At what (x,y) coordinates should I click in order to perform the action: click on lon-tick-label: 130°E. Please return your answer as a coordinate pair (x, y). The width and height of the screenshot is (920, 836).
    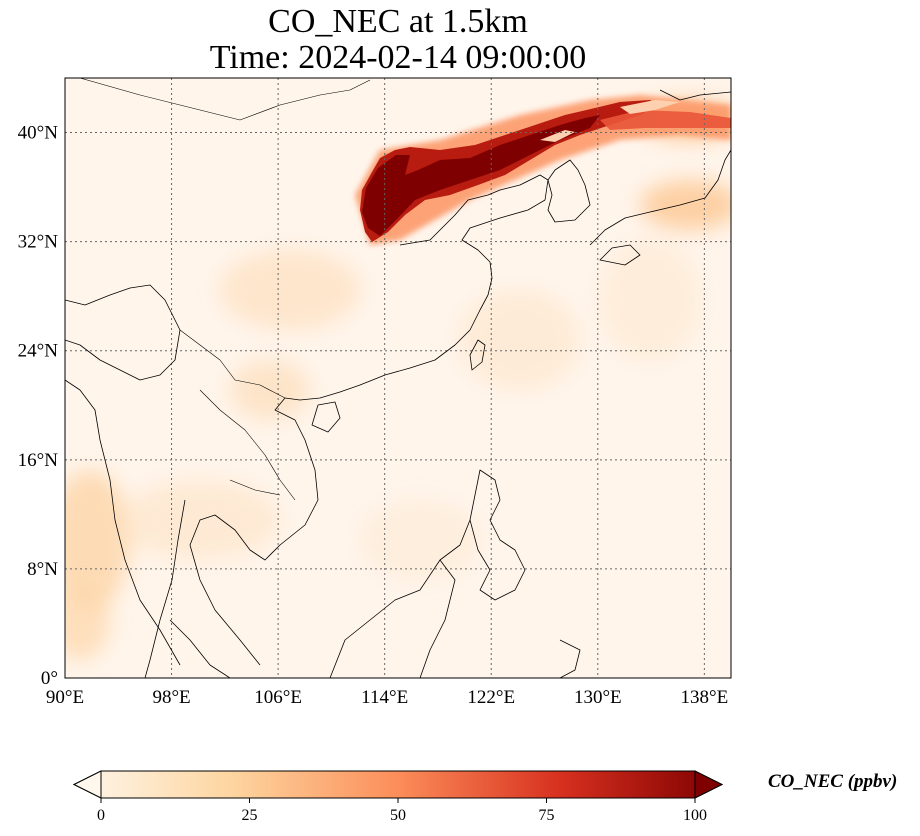
    Looking at the image, I should click on (598, 697).